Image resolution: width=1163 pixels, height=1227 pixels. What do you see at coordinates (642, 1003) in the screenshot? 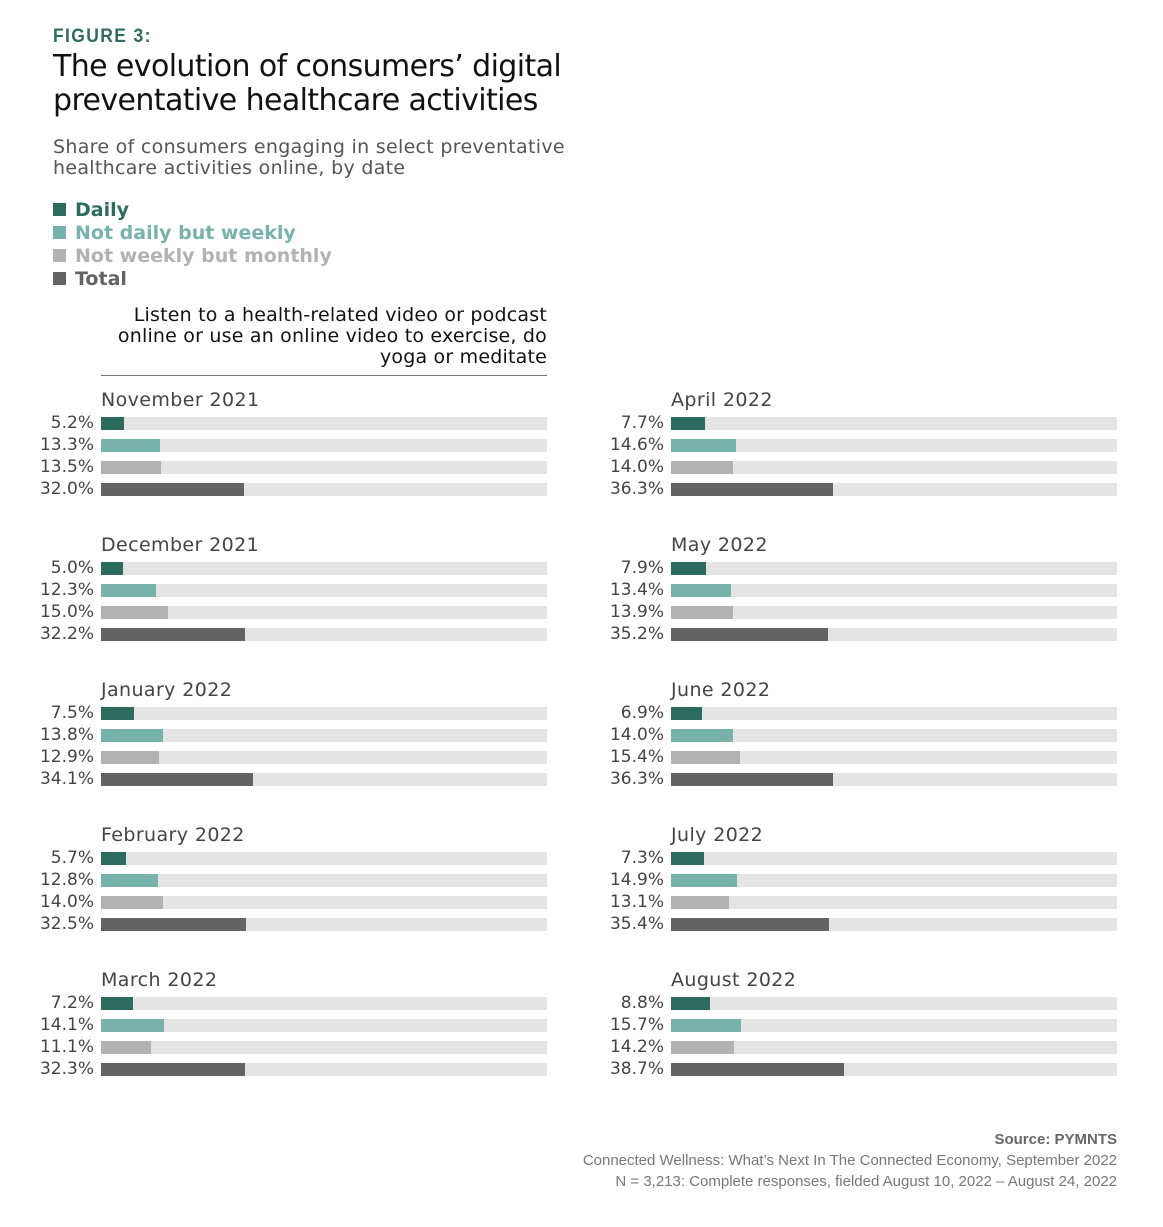
I see `data-label-daily: 8.8%` at bounding box center [642, 1003].